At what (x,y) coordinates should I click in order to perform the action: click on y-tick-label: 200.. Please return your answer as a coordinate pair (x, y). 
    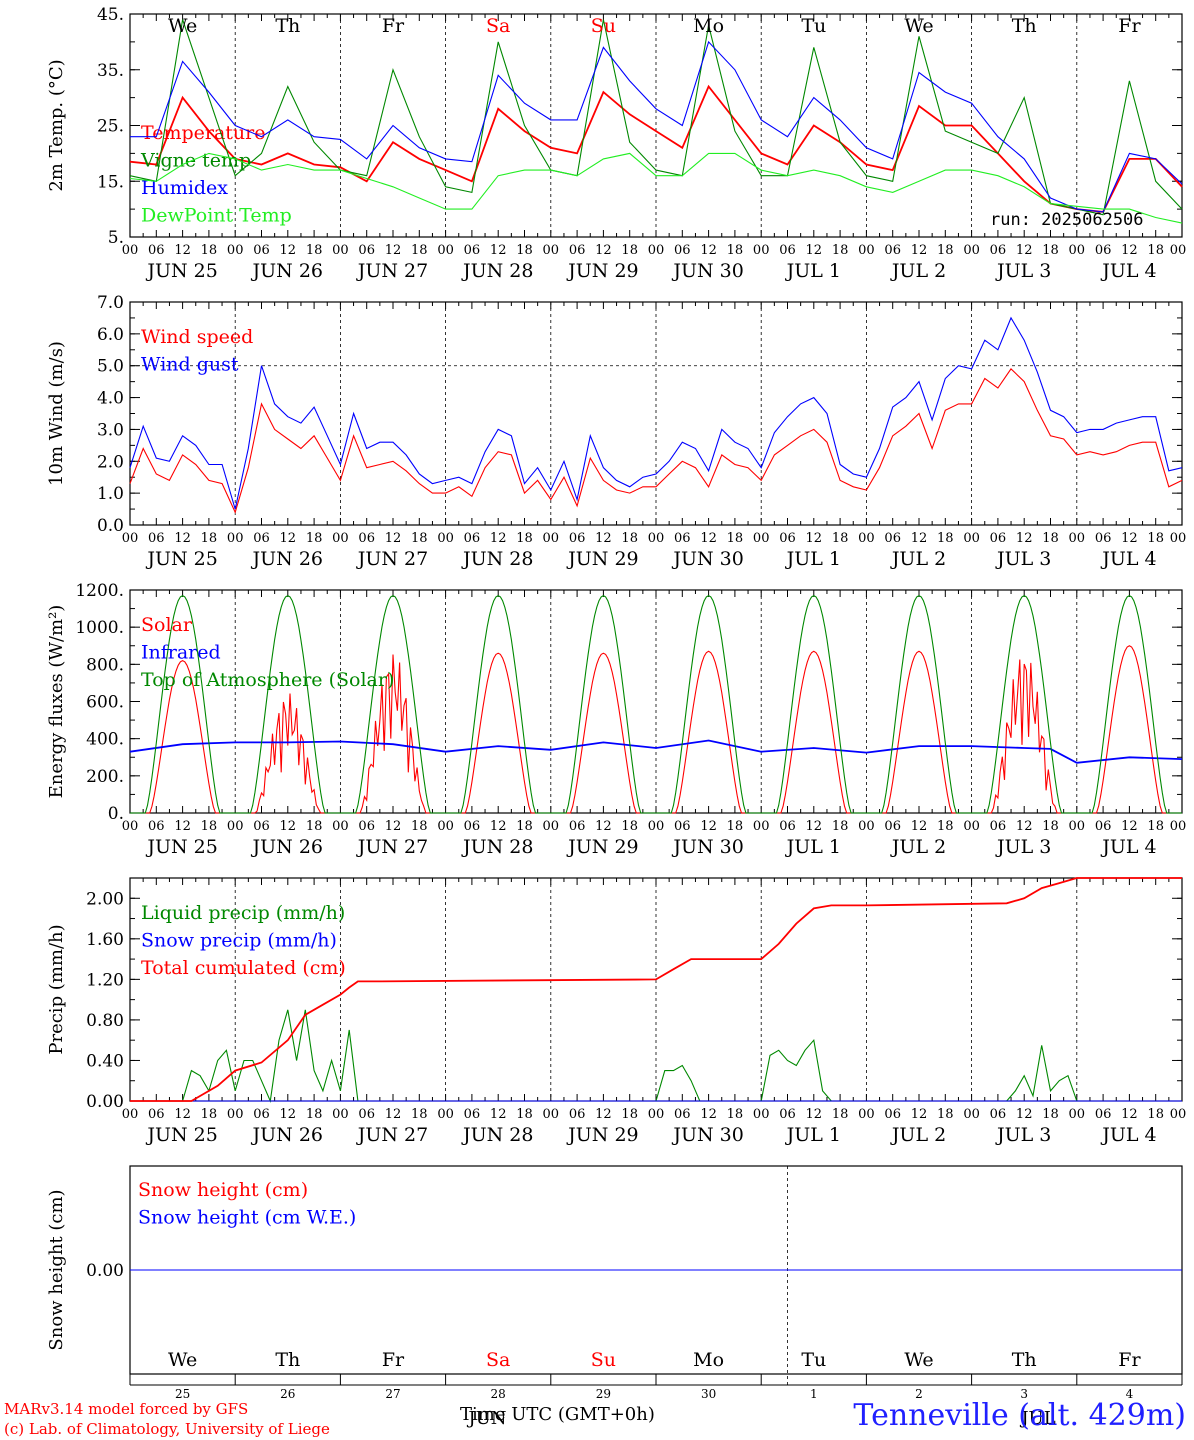
    Looking at the image, I should click on (105, 777).